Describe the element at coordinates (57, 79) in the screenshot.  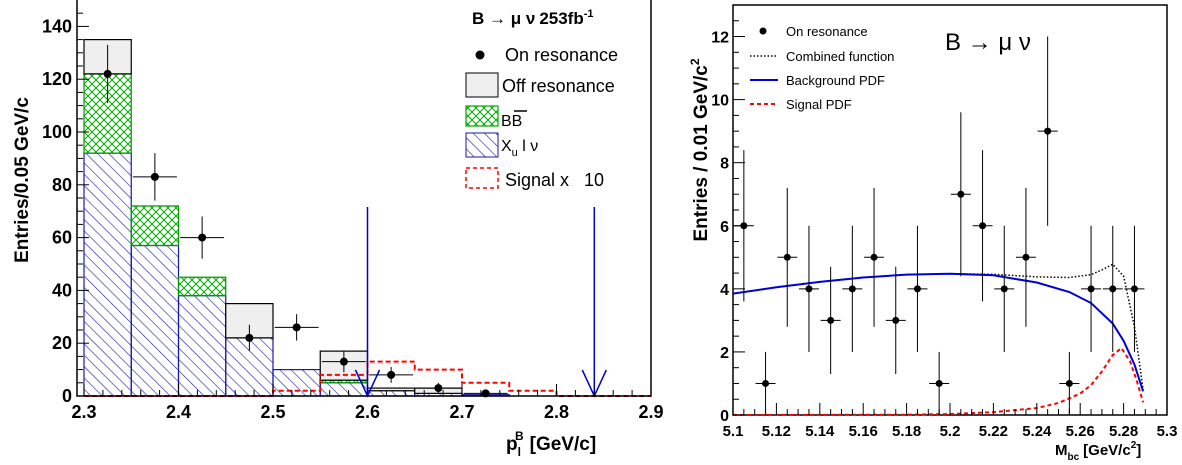
I see `y-tick-label: 120` at that location.